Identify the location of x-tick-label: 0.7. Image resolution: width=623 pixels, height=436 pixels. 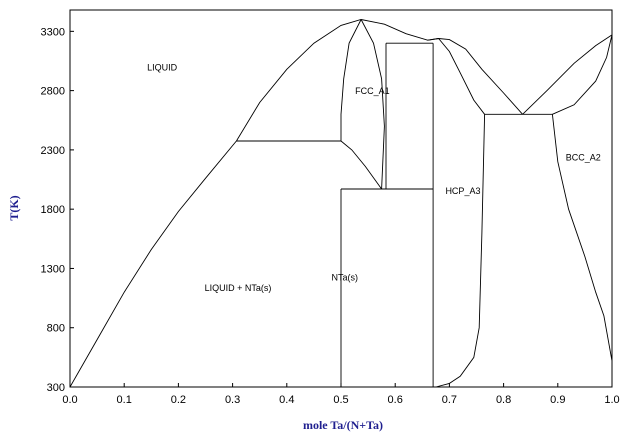
(449, 400).